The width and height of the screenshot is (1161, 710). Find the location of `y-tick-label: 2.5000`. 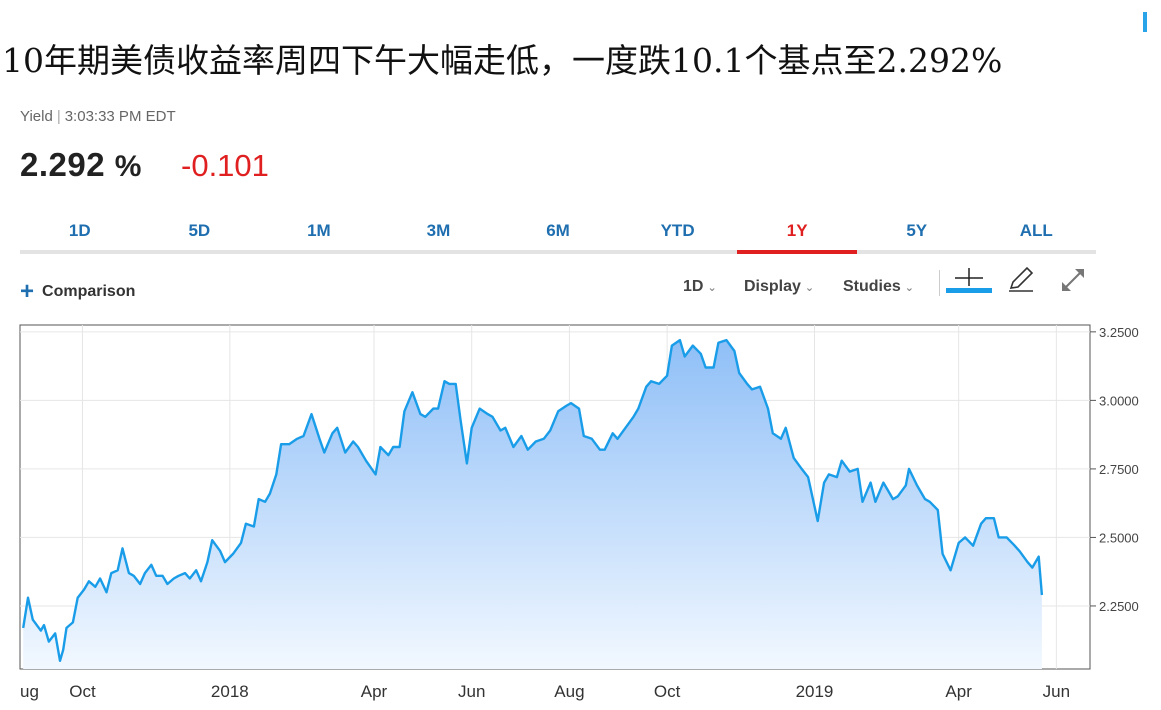

y-tick-label: 2.5000 is located at coordinates (1119, 537).